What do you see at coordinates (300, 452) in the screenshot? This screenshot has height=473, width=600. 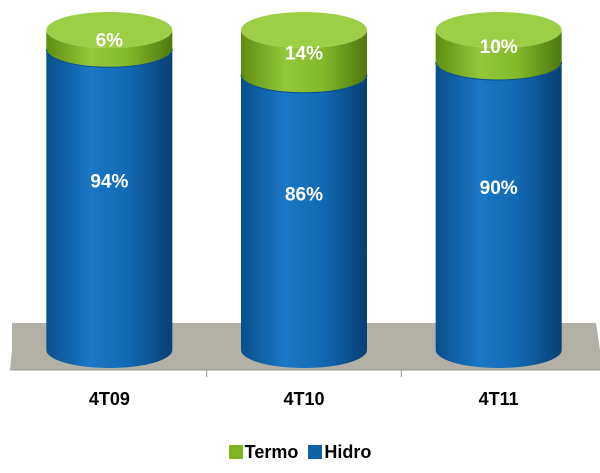 I see `legend: Termo Hidro` at bounding box center [300, 452].